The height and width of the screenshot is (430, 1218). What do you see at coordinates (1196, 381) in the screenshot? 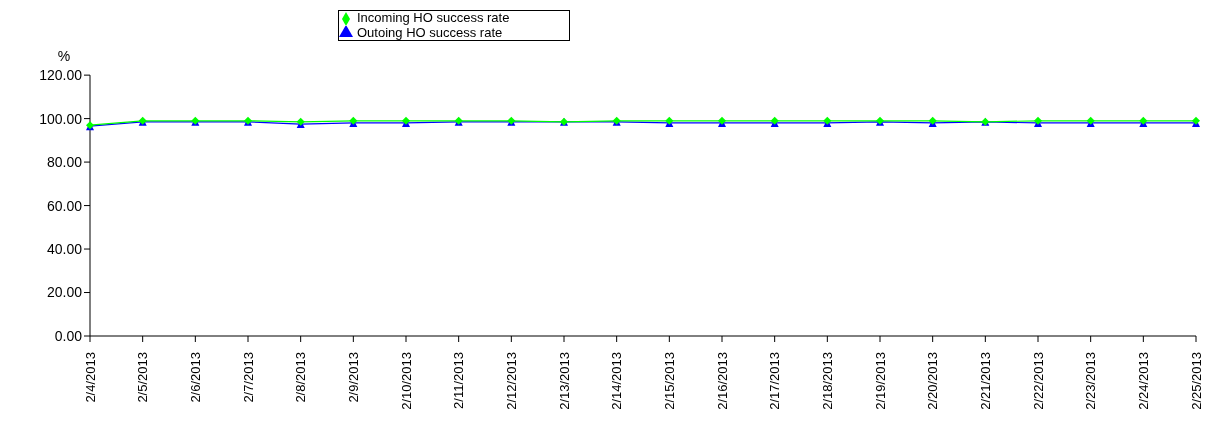
I see `x-tick-label: 2/25/2013` at bounding box center [1196, 381].